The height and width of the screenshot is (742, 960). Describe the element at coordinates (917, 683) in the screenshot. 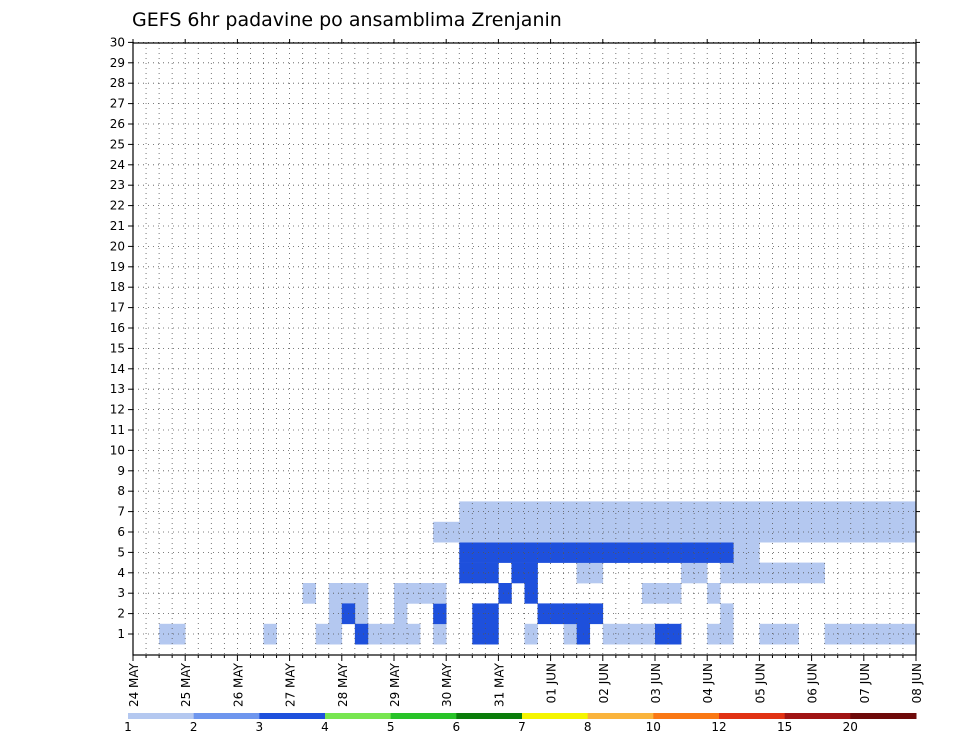

I see `x-tick-label: 08 JUN` at that location.